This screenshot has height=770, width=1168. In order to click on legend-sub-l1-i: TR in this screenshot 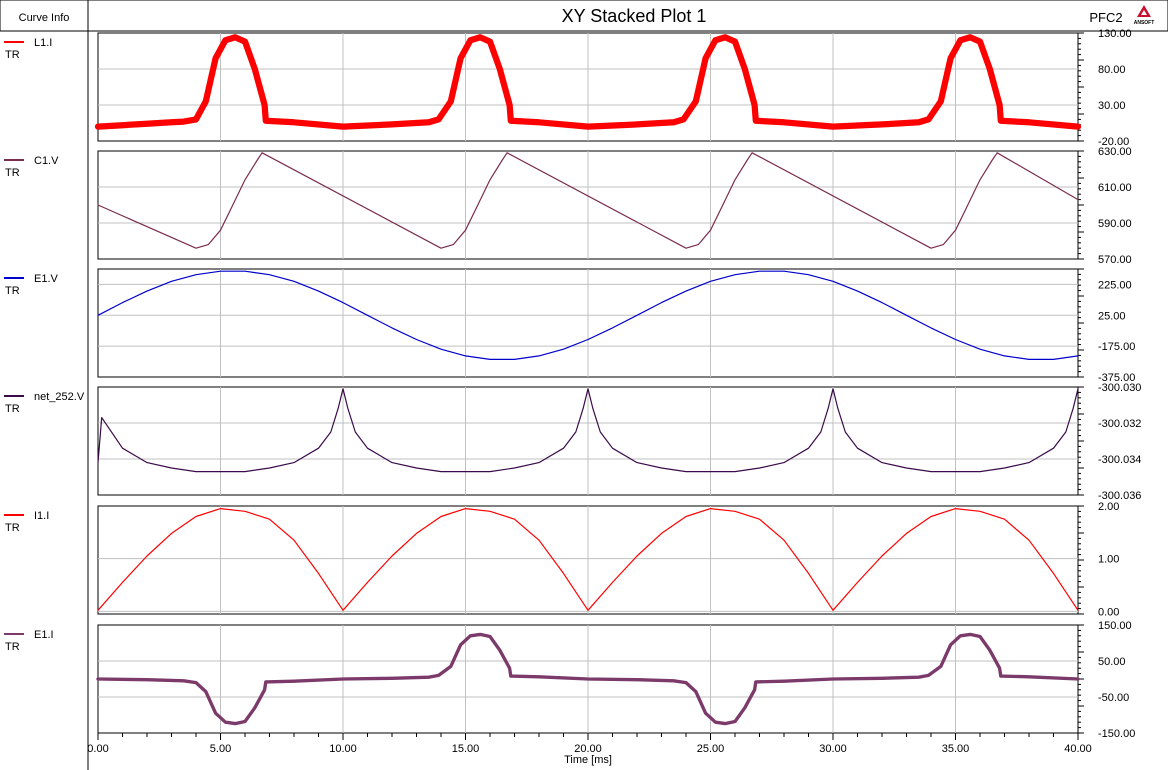, I will do `click(12, 55)`.